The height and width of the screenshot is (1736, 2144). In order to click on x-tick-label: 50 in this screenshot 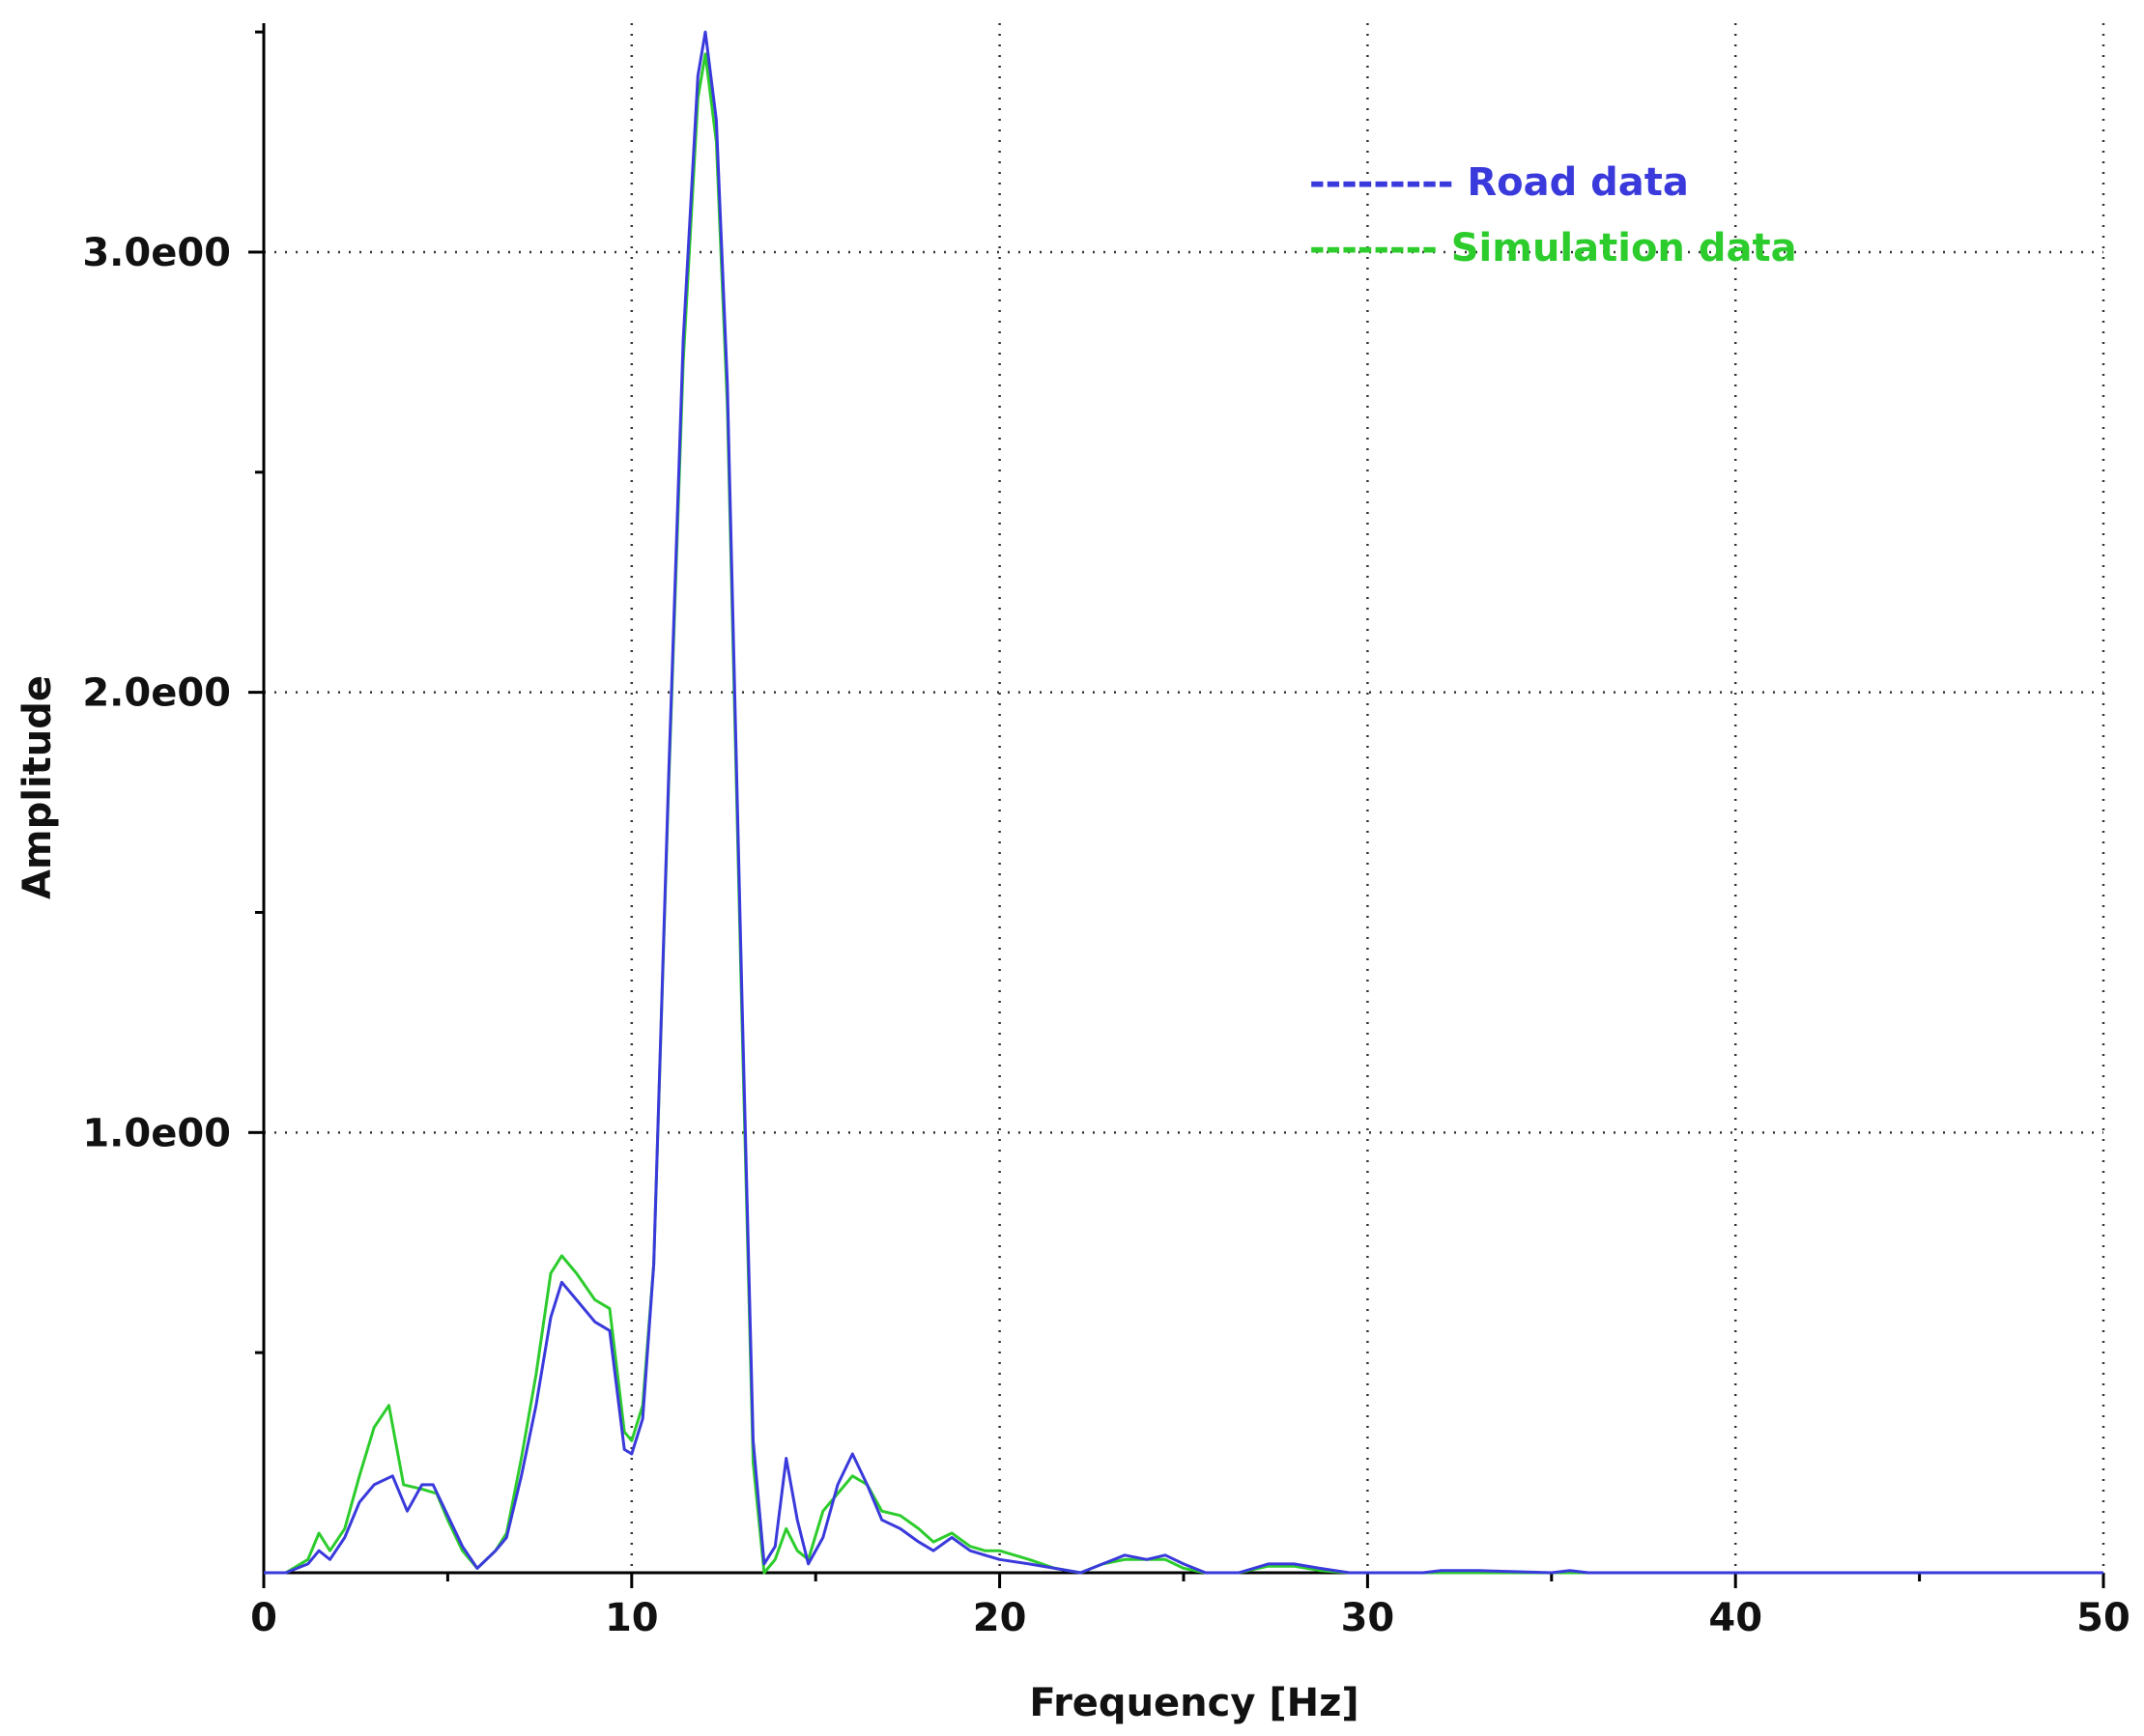, I will do `click(2103, 1618)`.